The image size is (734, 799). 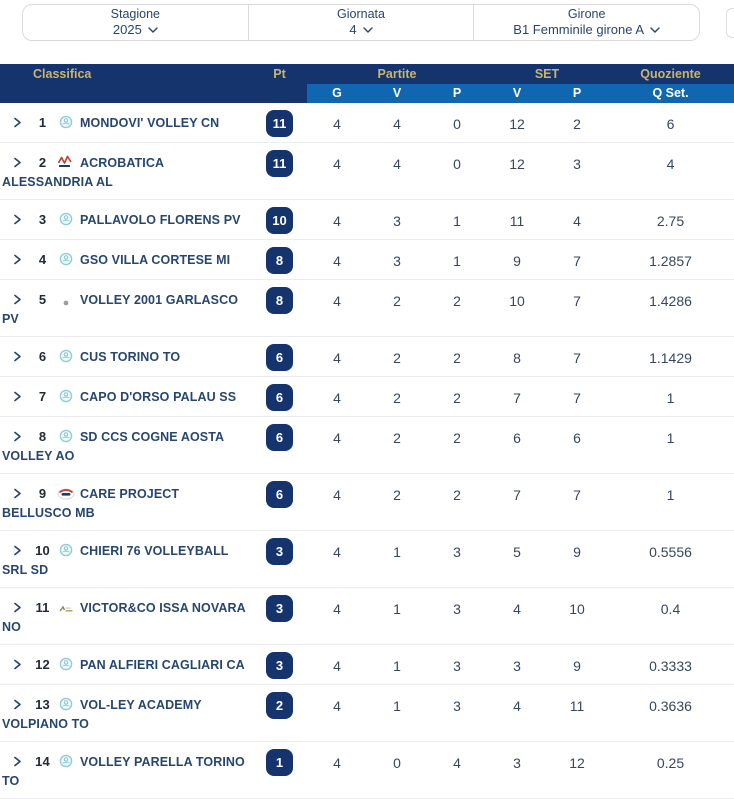 I want to click on sets-won: 5, so click(x=517, y=552).